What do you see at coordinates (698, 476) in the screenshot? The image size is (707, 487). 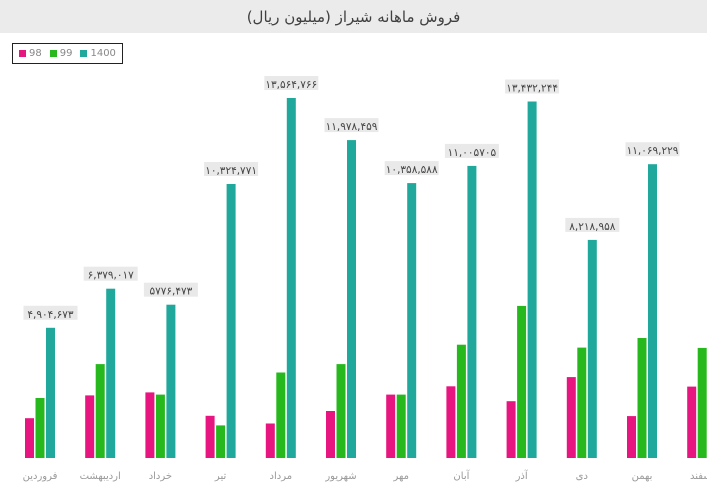 I see `x-tick-label-11: اسفند` at bounding box center [698, 476].